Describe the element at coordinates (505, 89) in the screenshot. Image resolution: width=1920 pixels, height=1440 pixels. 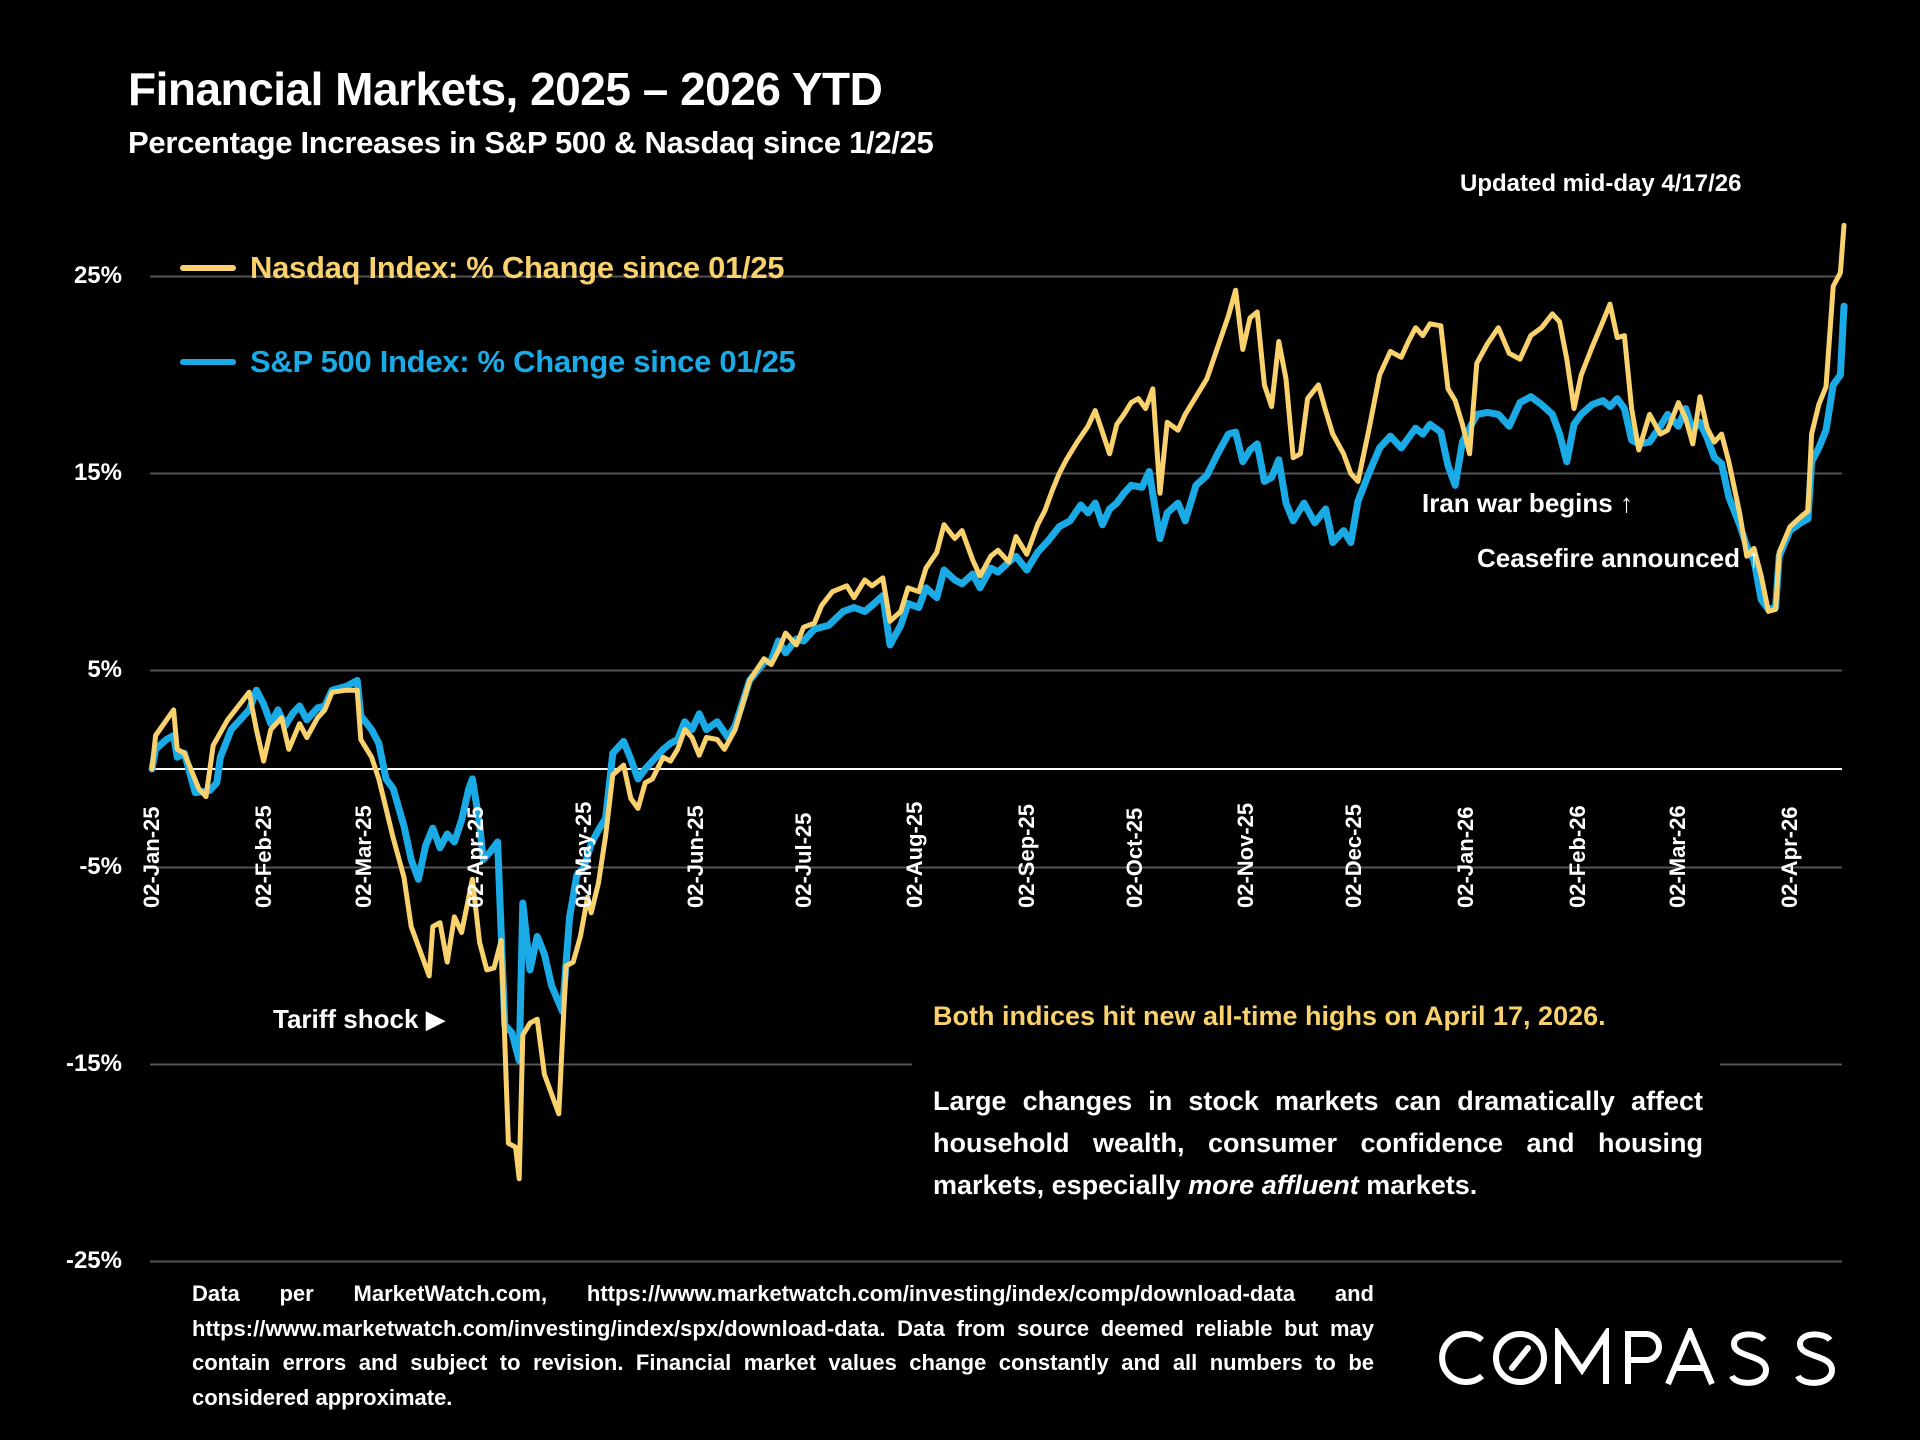
I see `chart-title: Financial Markets, 2025 – 2026 YTD` at that location.